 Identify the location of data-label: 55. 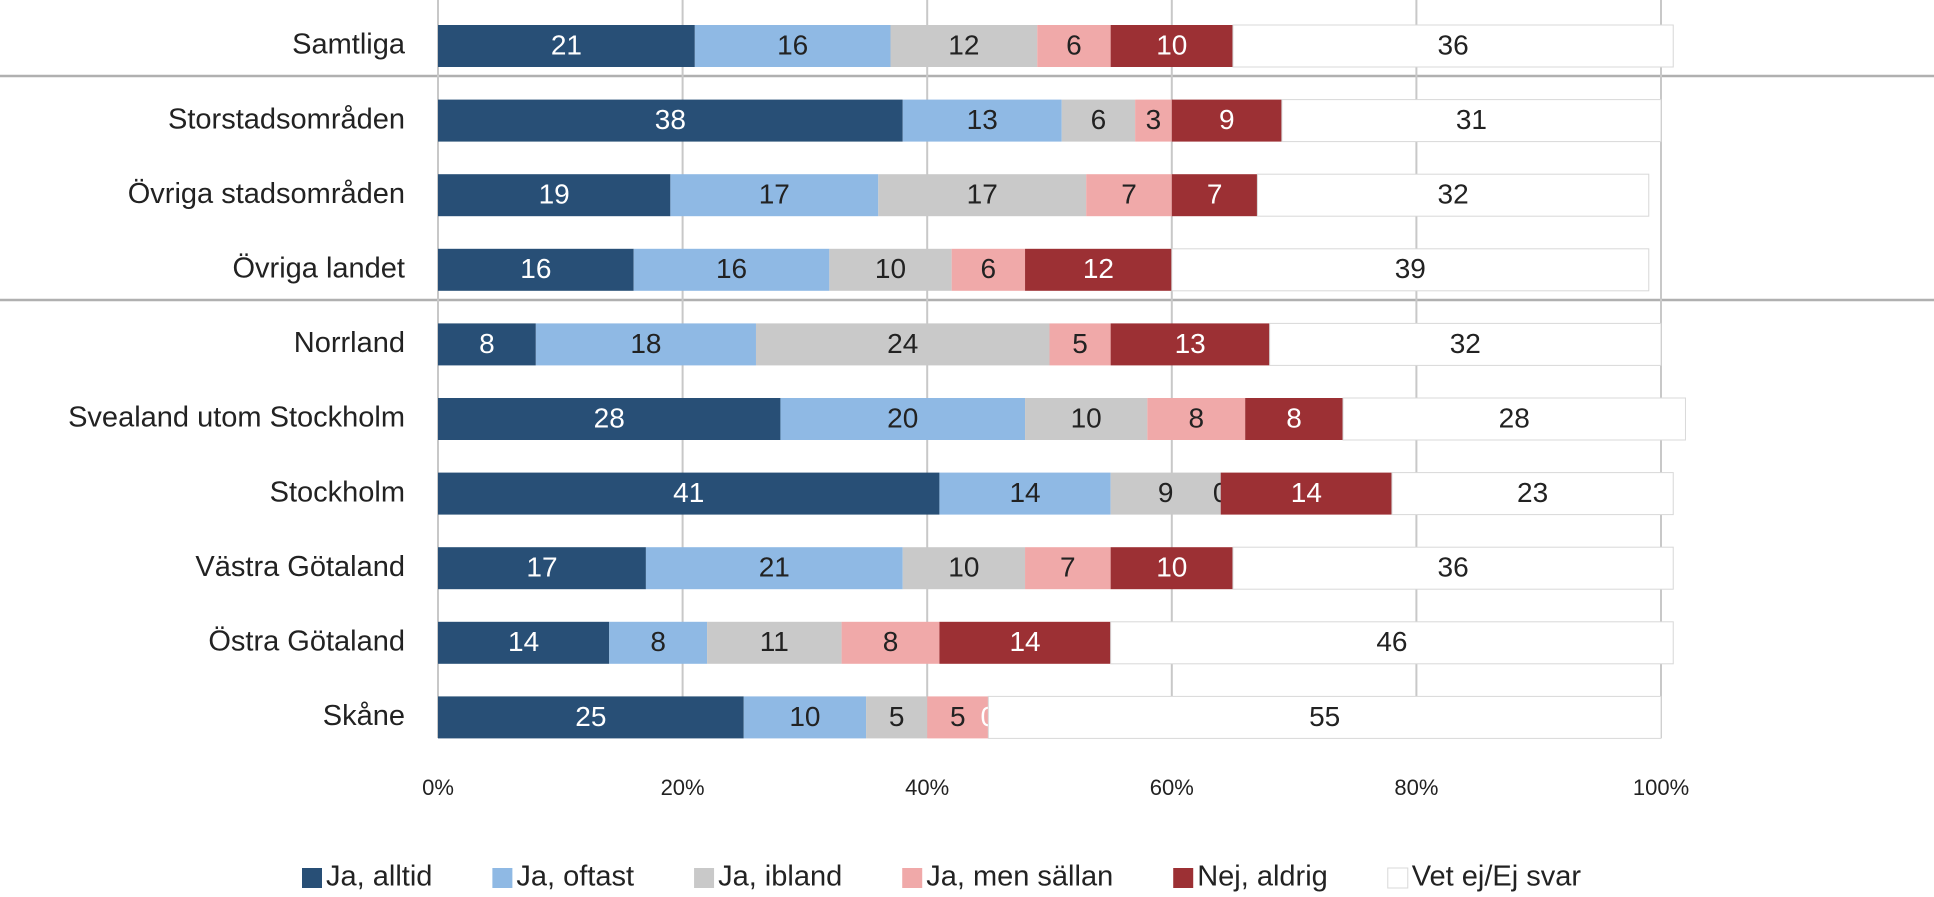
(1324, 716).